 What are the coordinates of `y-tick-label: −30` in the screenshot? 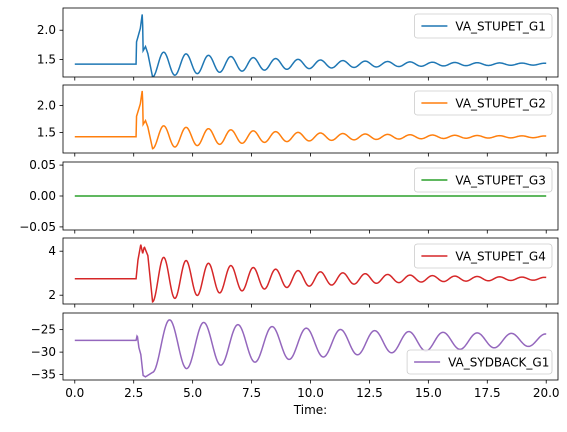 It's located at (43, 352).